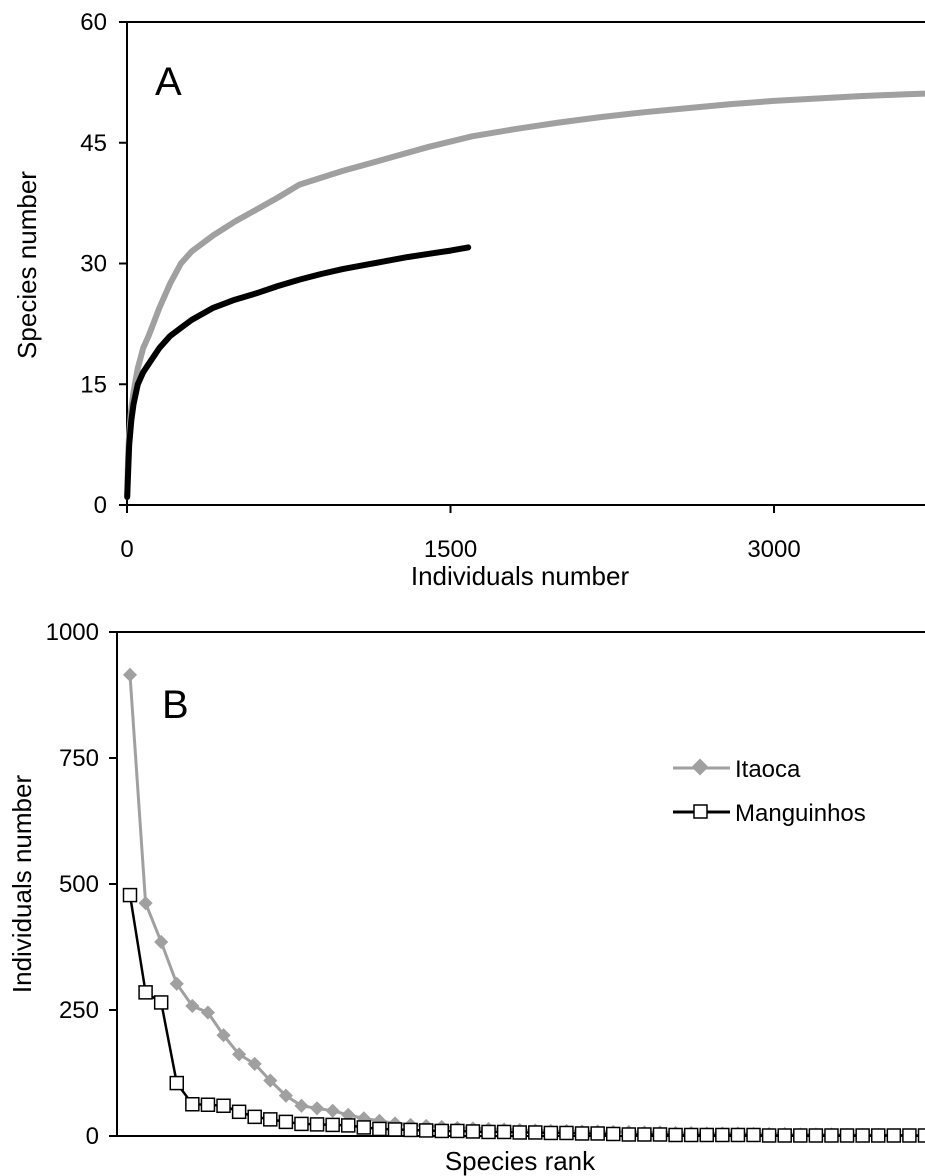  What do you see at coordinates (769, 791) in the screenshot?
I see `panel-b-legend: Itaoca Manguinhos` at bounding box center [769, 791].